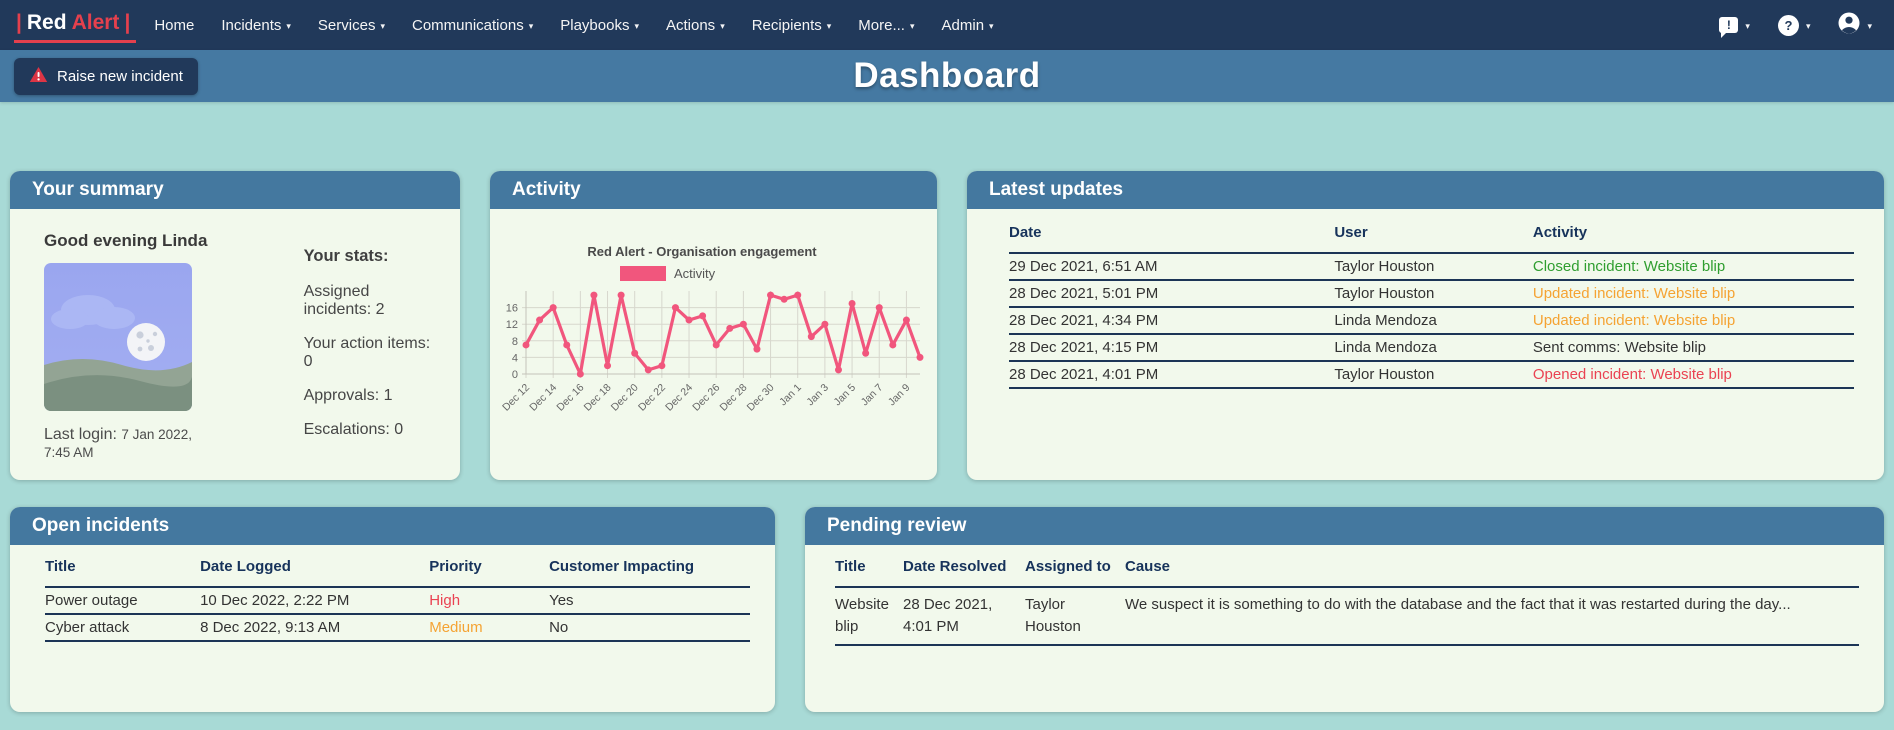 The width and height of the screenshot is (1894, 730). What do you see at coordinates (235, 190) in the screenshot?
I see `card-title: Your summary` at bounding box center [235, 190].